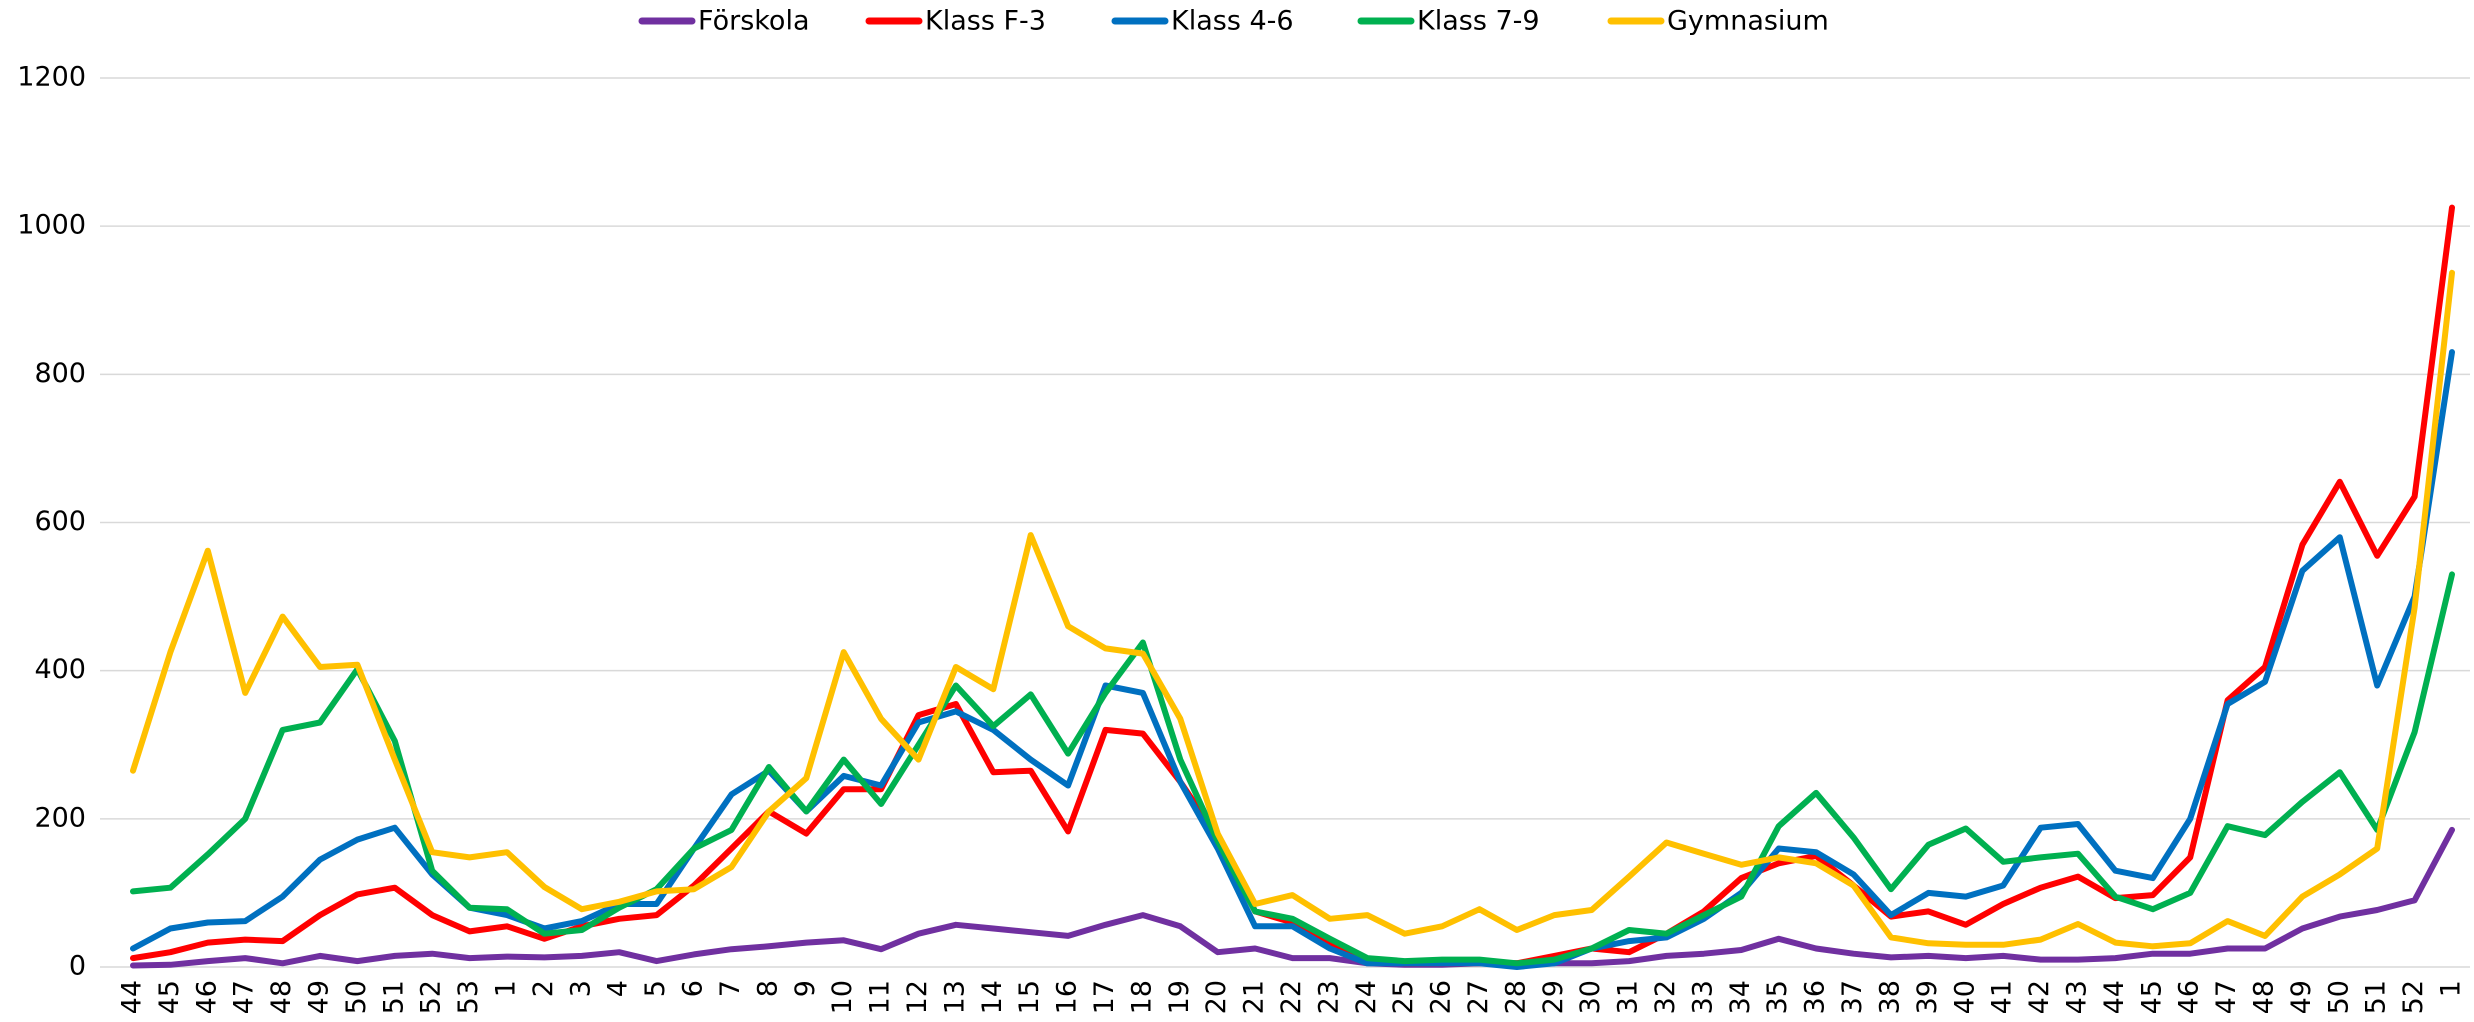 The image size is (2474, 1022). I want to click on x-tick-label: 14, so click(992, 997).